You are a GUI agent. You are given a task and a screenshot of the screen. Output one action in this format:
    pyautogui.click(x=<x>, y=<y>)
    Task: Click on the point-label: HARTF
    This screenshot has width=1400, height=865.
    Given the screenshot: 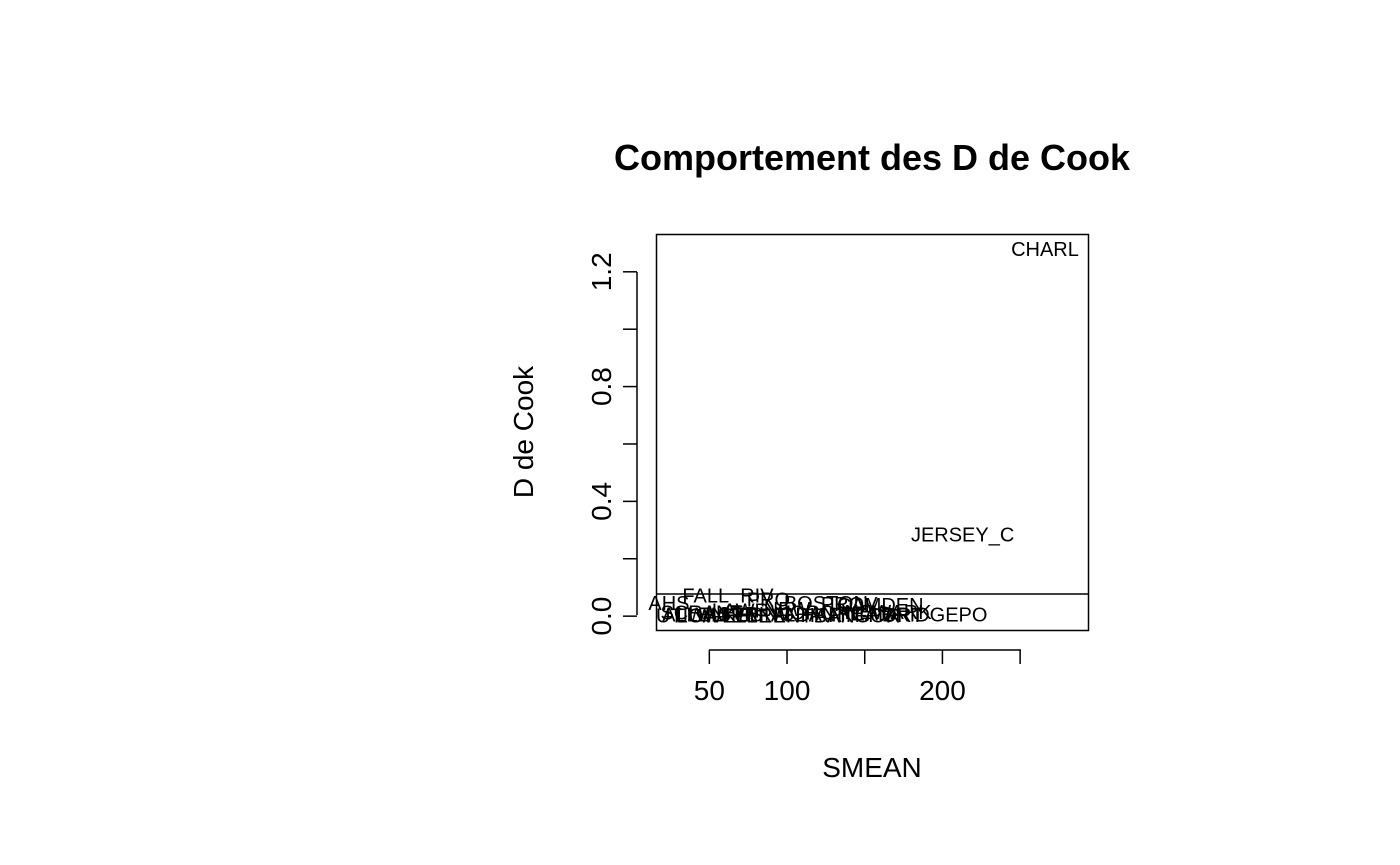 What is the action you would take?
    pyautogui.click(x=833, y=616)
    